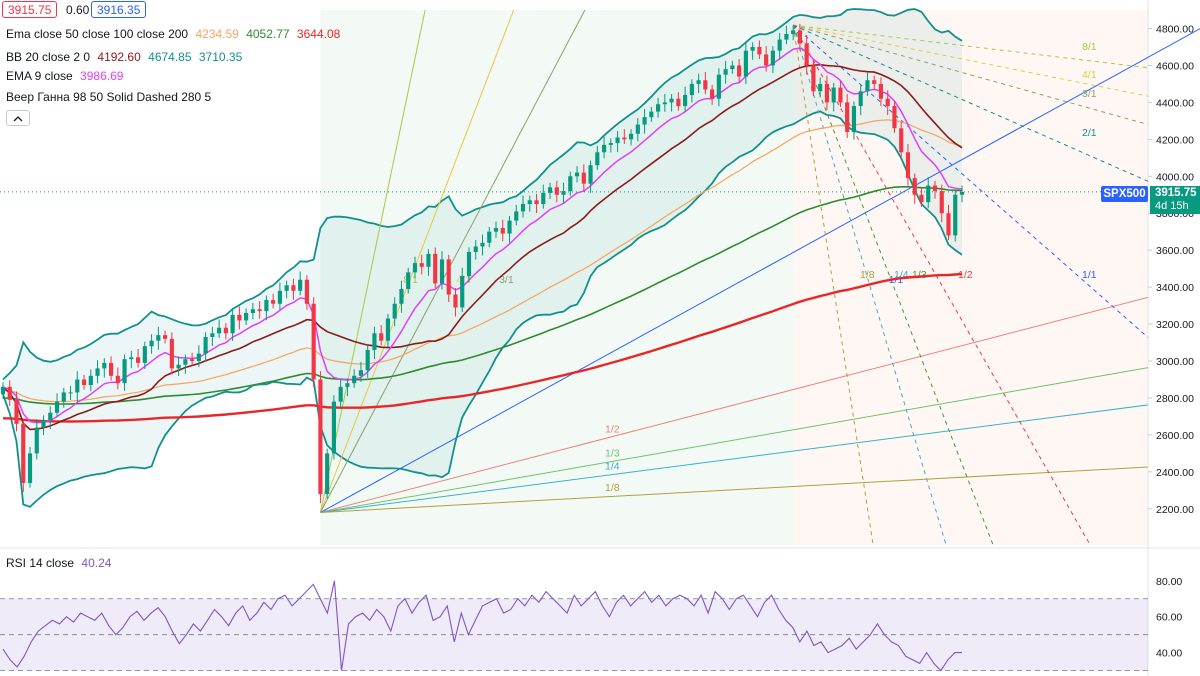 Image resolution: width=1200 pixels, height=676 pixels. What do you see at coordinates (1175, 510) in the screenshot?
I see `price-tick-label: 2200.00` at bounding box center [1175, 510].